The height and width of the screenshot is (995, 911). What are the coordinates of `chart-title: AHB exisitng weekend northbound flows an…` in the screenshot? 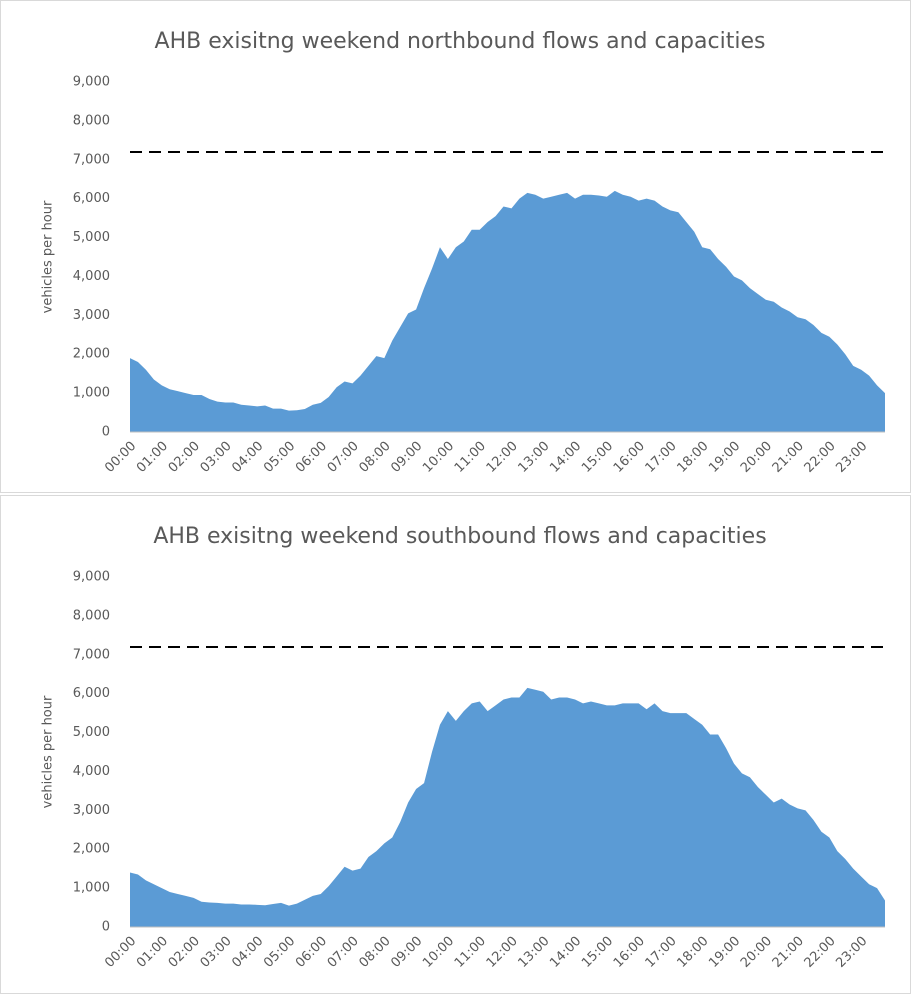 It's located at (460, 41).